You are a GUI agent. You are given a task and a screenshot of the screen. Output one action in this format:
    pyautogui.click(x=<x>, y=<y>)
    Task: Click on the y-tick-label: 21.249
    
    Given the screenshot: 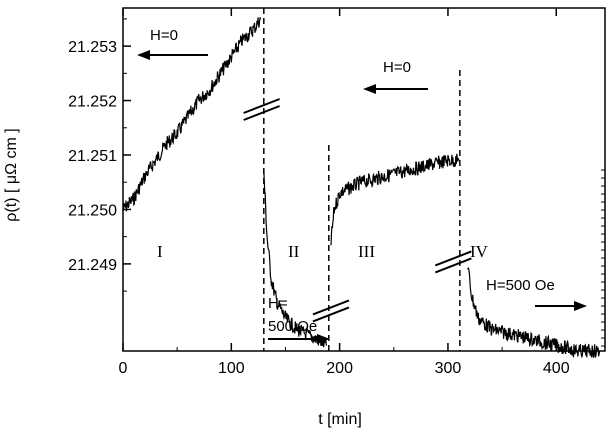 What is the action you would take?
    pyautogui.click(x=92, y=265)
    